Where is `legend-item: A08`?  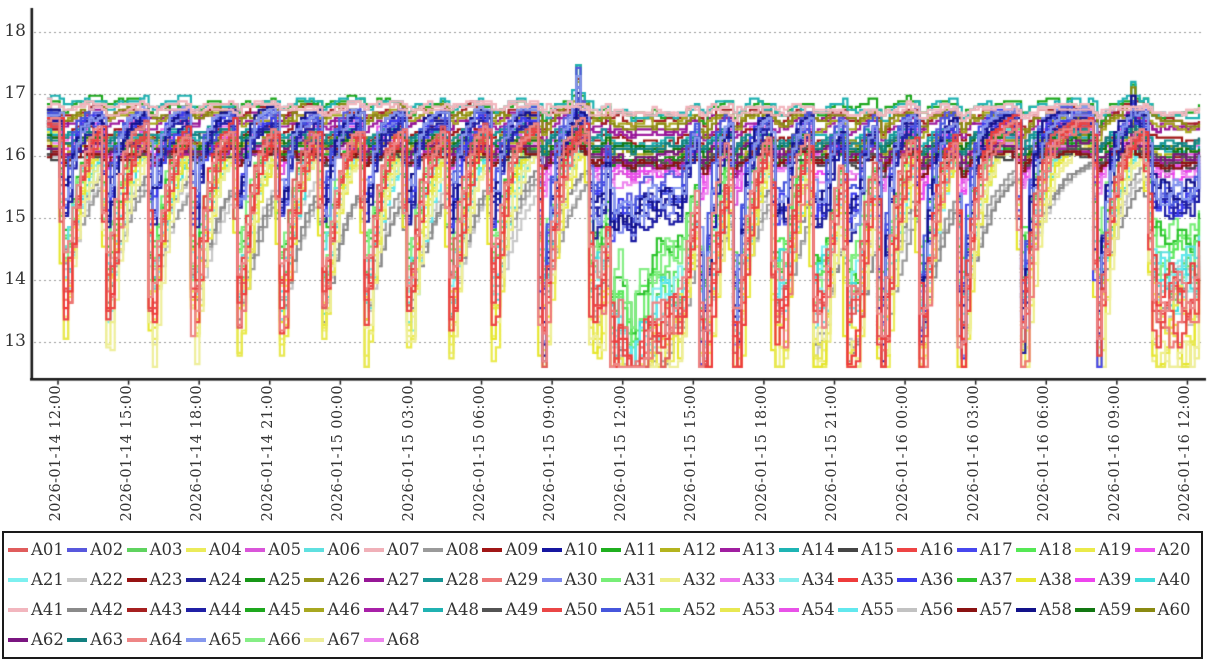 legend-item: A08 is located at coordinates (452, 550).